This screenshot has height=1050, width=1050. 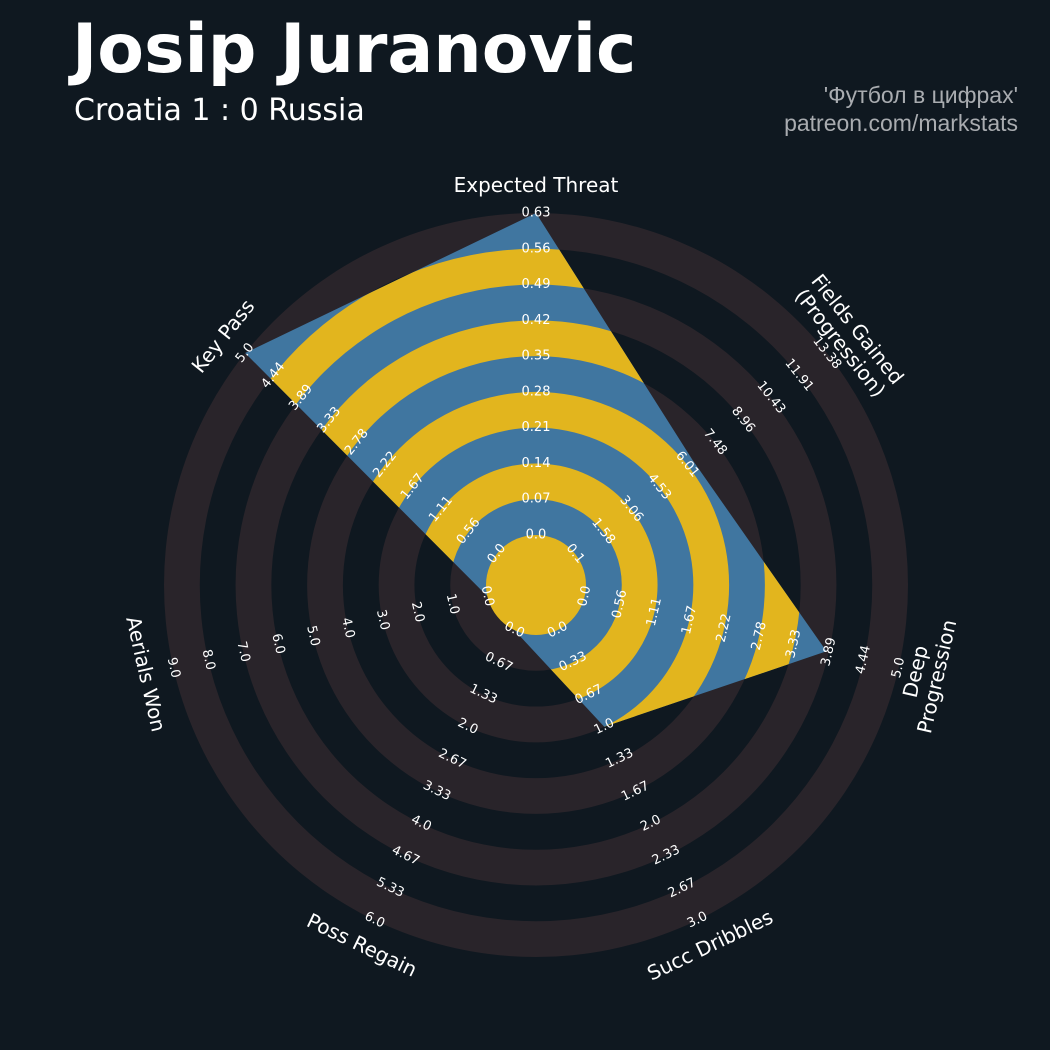 What do you see at coordinates (828, 652) in the screenshot?
I see `tick-label: 3.89` at bounding box center [828, 652].